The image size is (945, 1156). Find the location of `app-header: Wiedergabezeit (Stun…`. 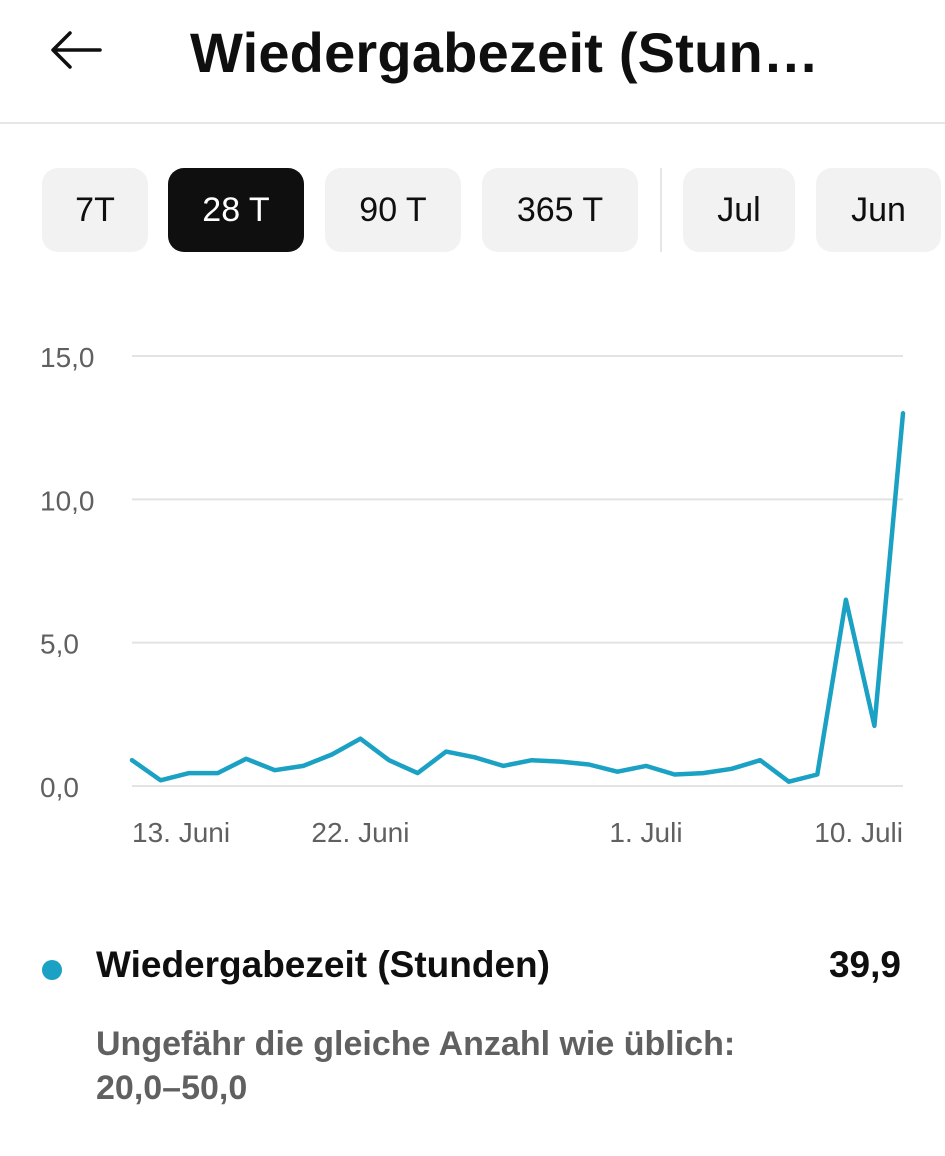

app-header: Wiedergabezeit (Stun… is located at coordinates (472, 62).